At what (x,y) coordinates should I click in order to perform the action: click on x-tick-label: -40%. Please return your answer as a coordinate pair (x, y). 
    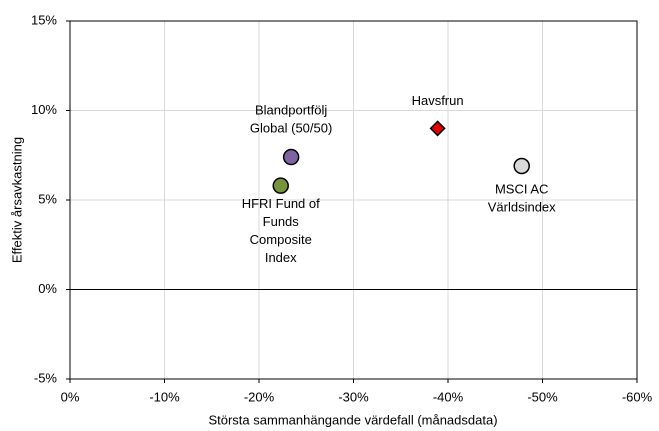
    Looking at the image, I should click on (448, 396).